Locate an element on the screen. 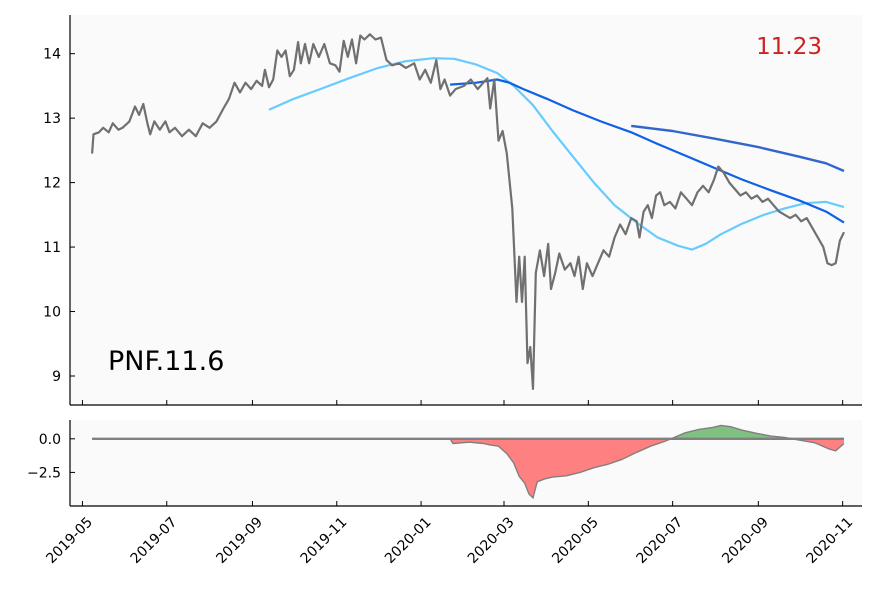  price-x-ticks is located at coordinates (462, 402).